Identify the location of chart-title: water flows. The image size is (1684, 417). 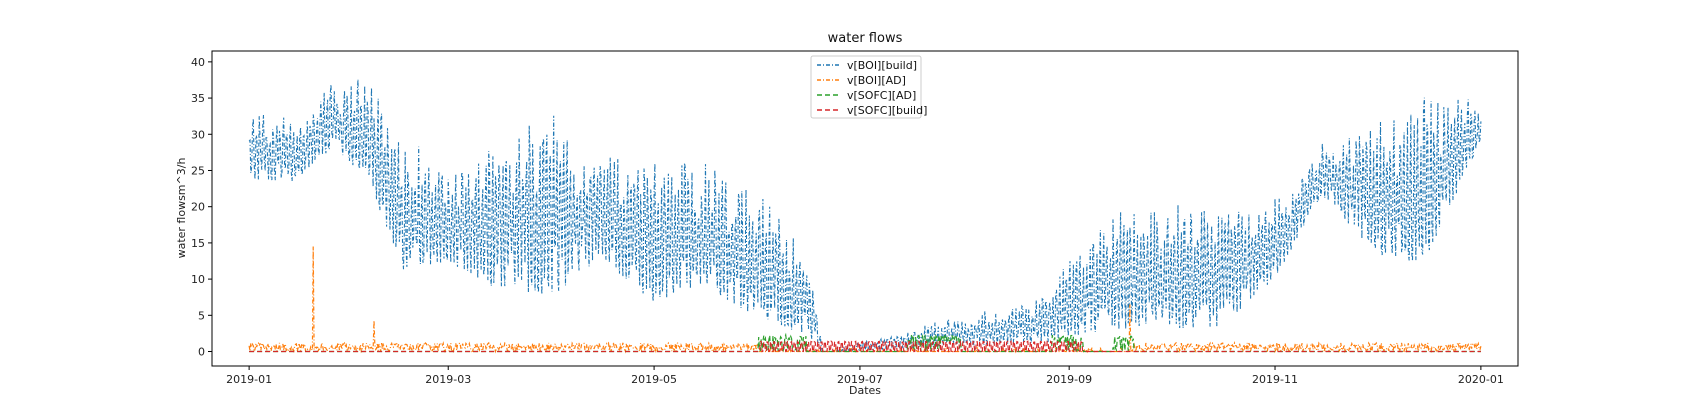
(865, 38).